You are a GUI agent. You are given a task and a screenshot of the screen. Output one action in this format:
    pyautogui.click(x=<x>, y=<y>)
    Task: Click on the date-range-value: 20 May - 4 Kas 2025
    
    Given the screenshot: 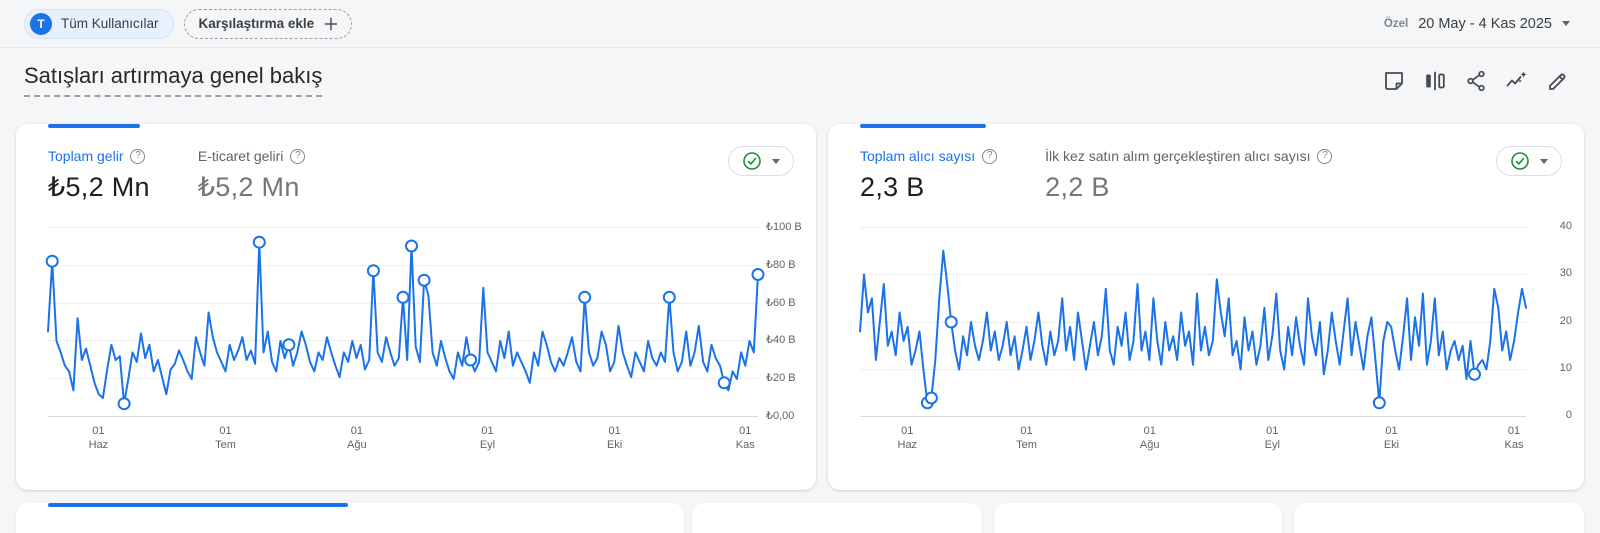 What is the action you would take?
    pyautogui.click(x=1485, y=23)
    